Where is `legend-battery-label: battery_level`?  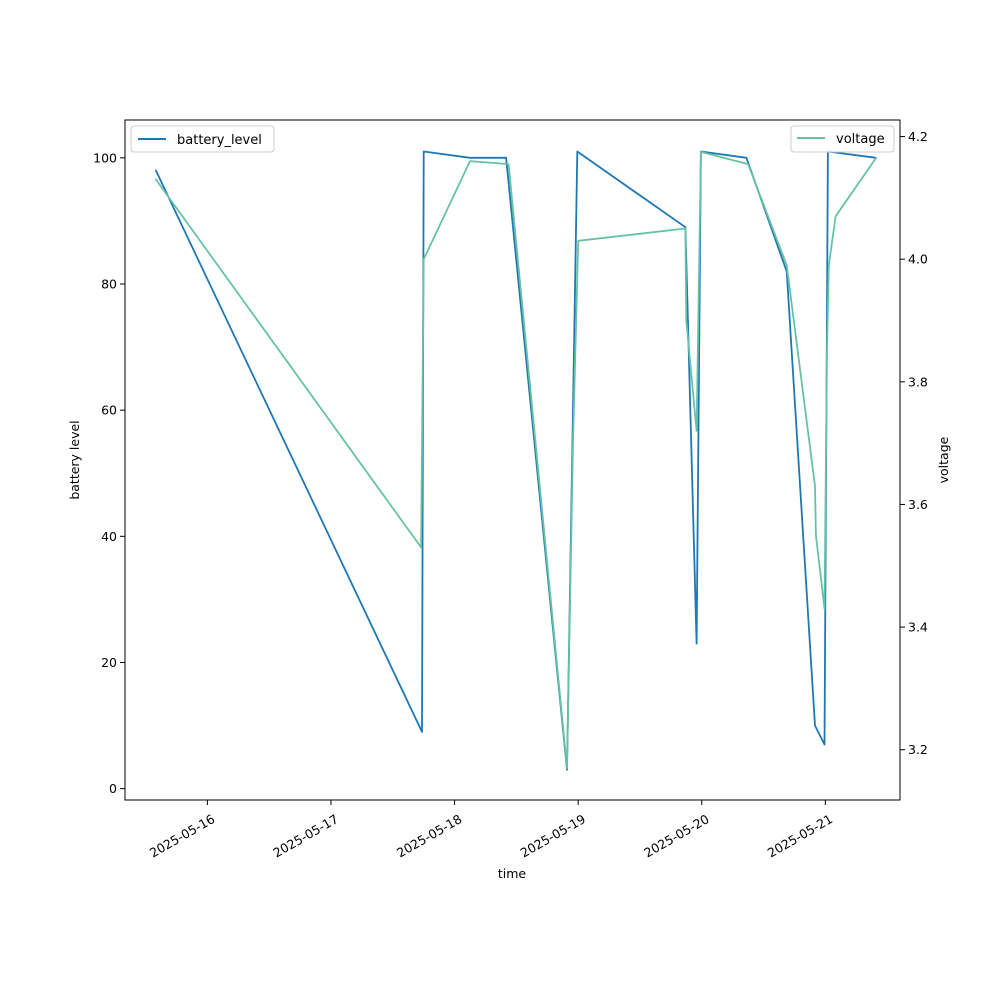 legend-battery-label: battery_level is located at coordinates (219, 140).